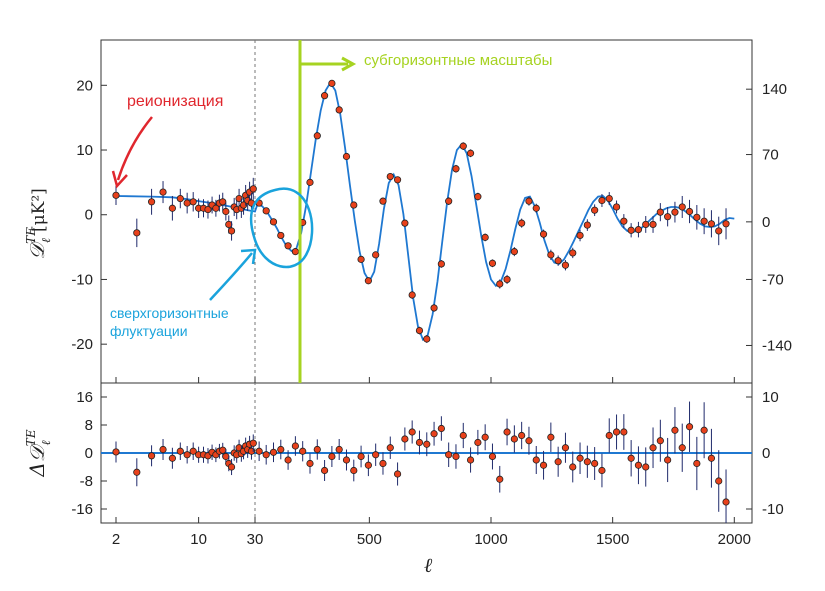 This screenshot has width=825, height=591. What do you see at coordinates (37, 459) in the screenshot?
I see `lower-ylabel-main: Δ𝒟` at bounding box center [37, 459].